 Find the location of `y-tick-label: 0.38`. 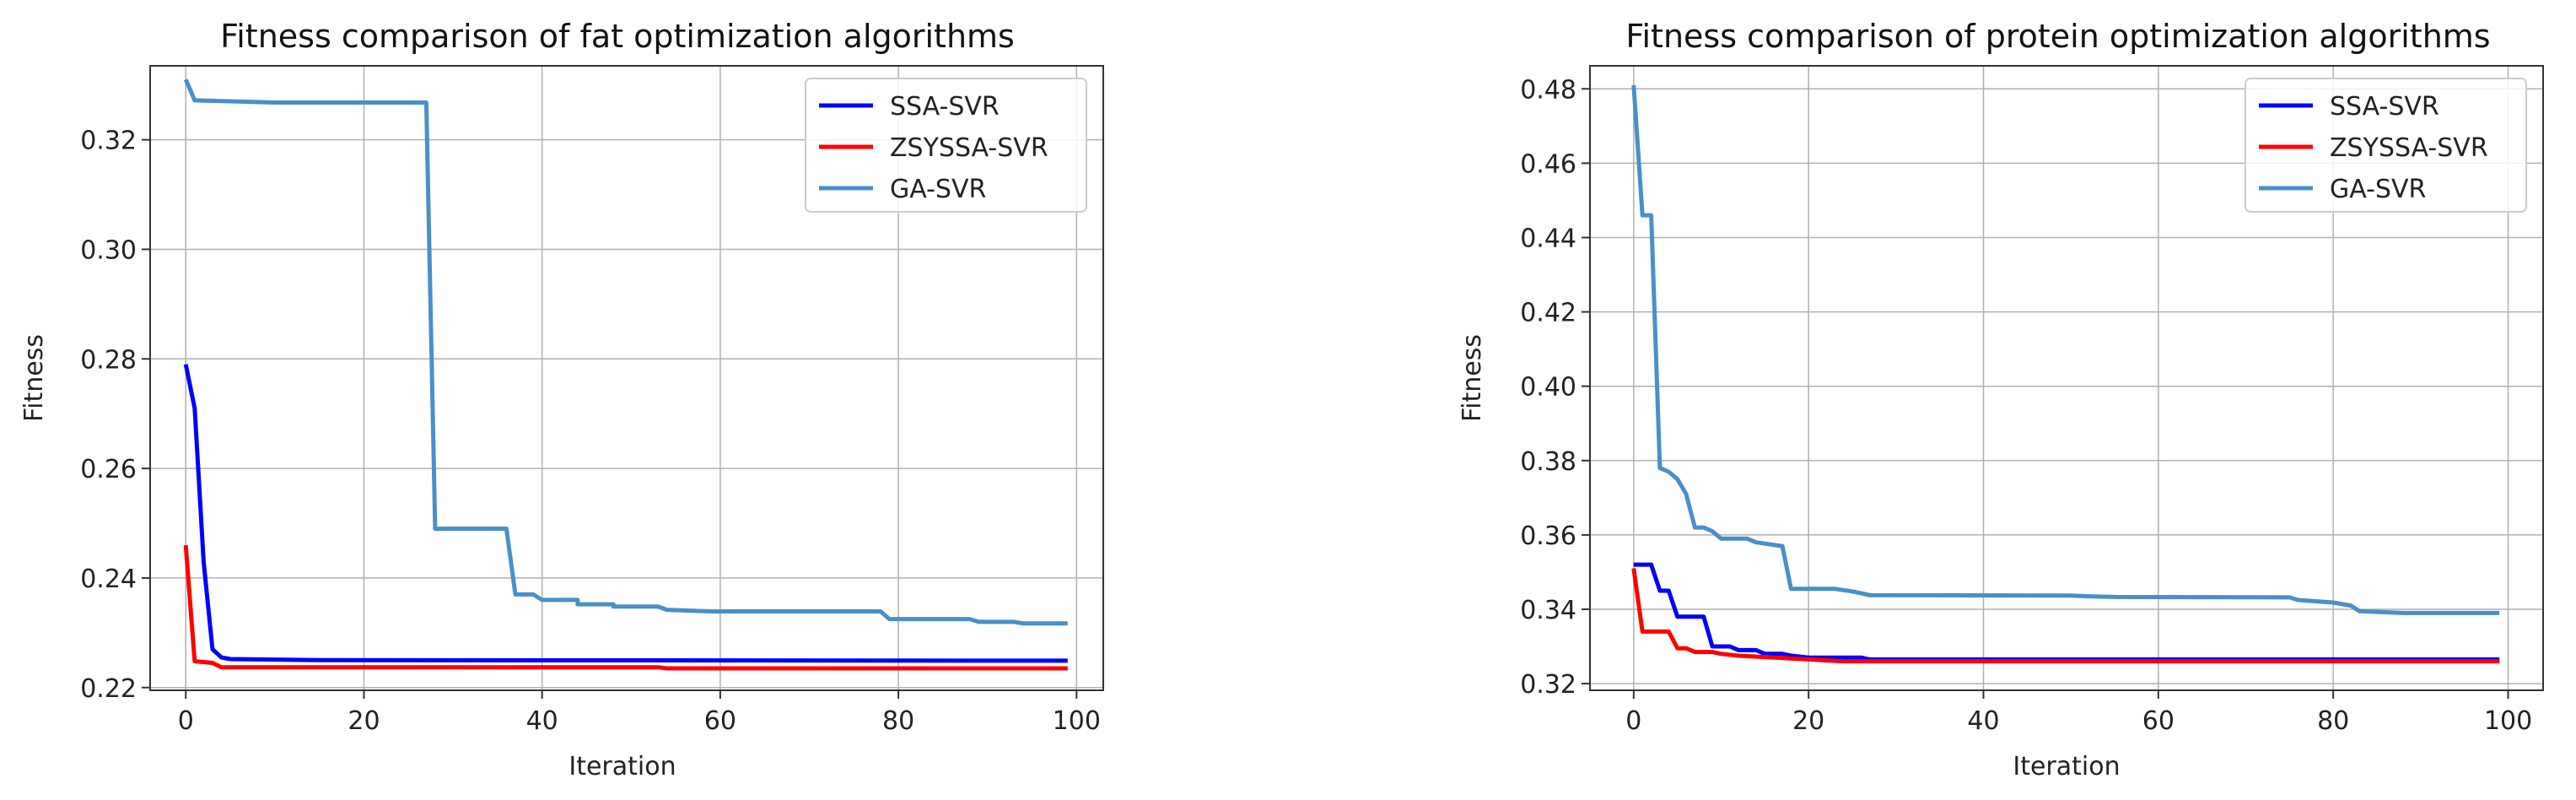

y-tick-label: 0.38 is located at coordinates (1548, 462).